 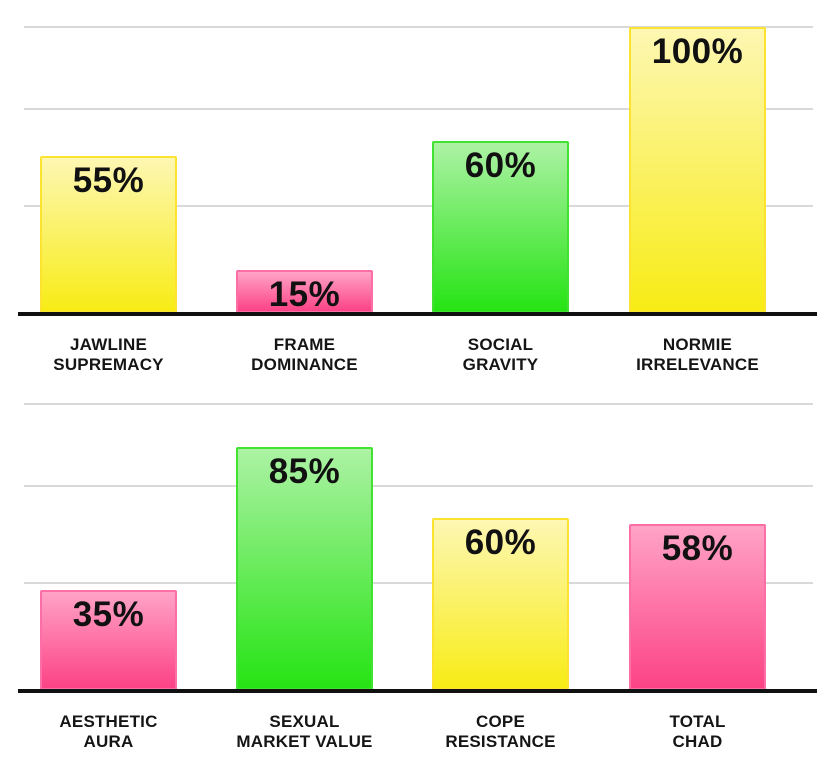 What do you see at coordinates (304, 344) in the screenshot?
I see `category-label-line: FRAME` at bounding box center [304, 344].